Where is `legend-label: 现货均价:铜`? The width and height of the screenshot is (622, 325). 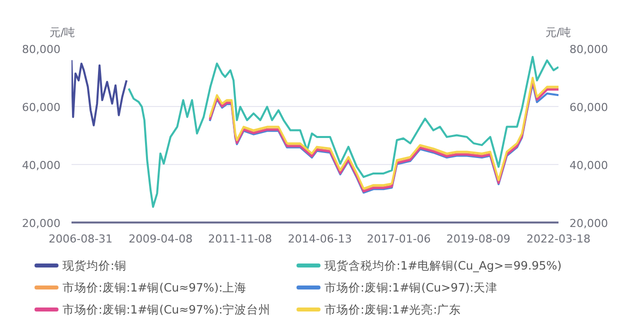
legend-label: 现货均价:铜 is located at coordinates (94, 265).